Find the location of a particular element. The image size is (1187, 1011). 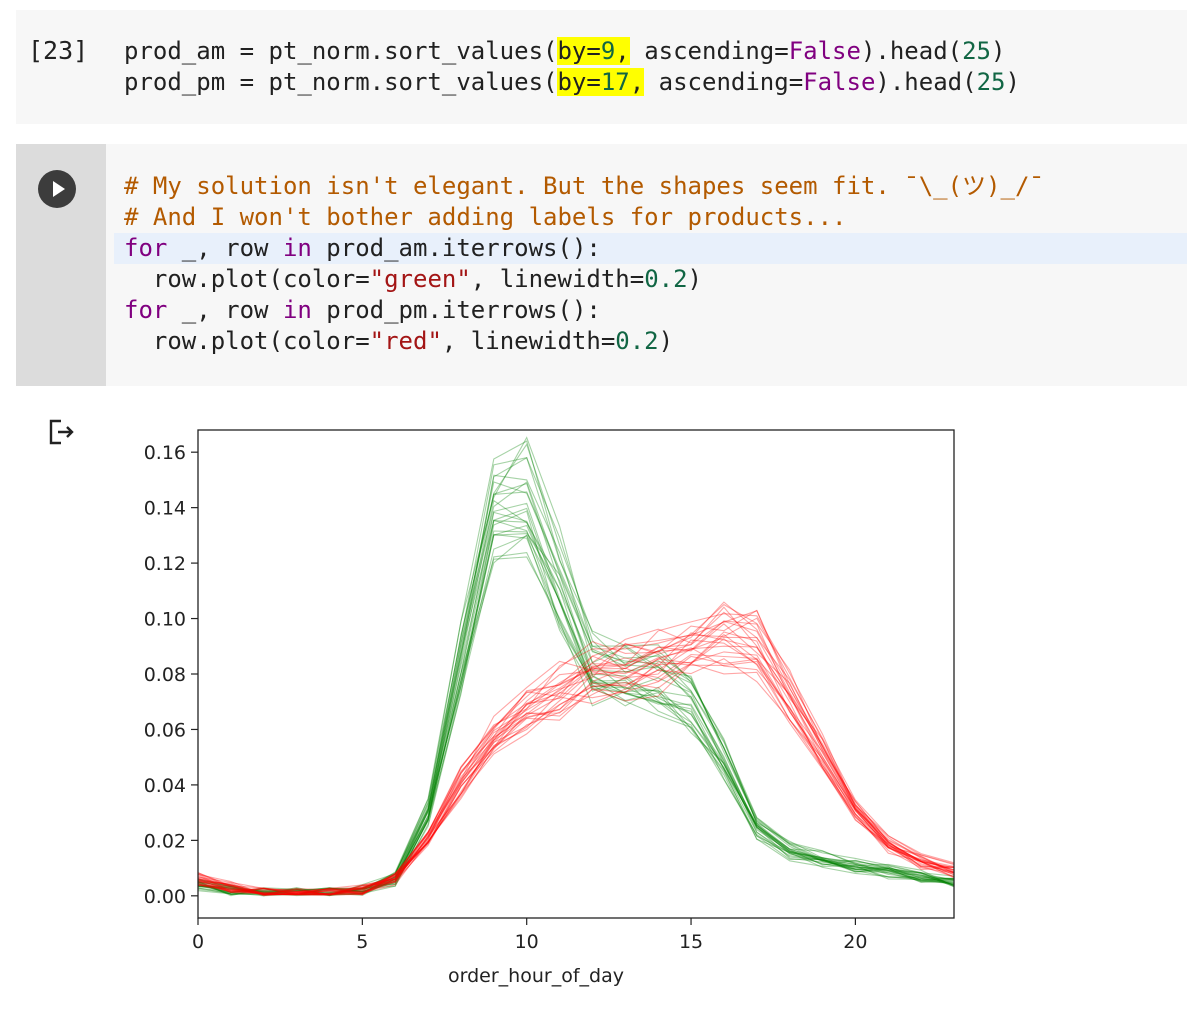

y-tick-label: 0.16 is located at coordinates (165, 453).